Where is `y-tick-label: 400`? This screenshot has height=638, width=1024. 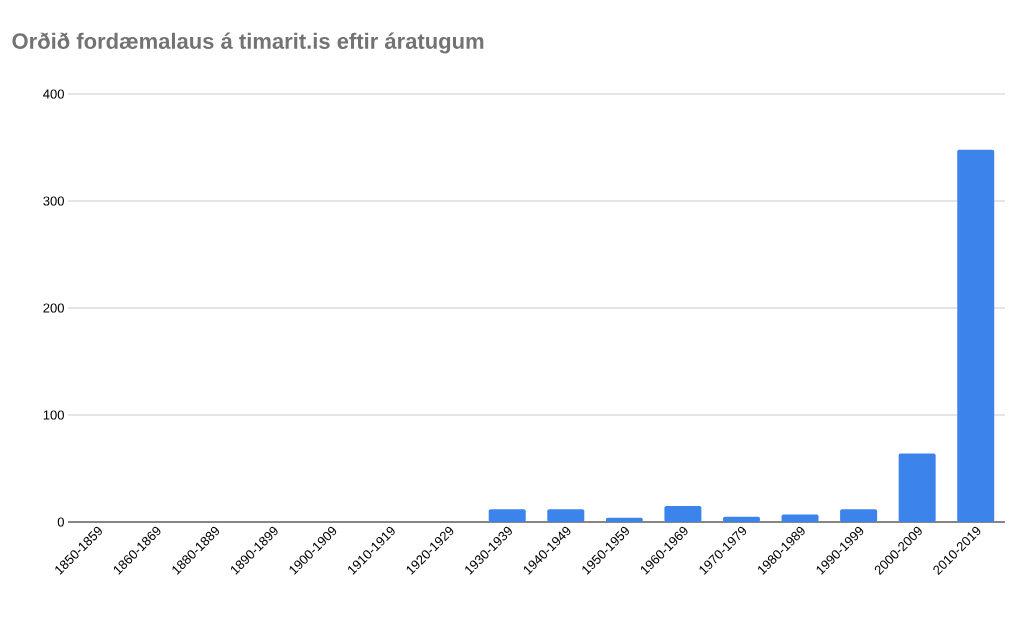 y-tick-label: 400 is located at coordinates (53, 94).